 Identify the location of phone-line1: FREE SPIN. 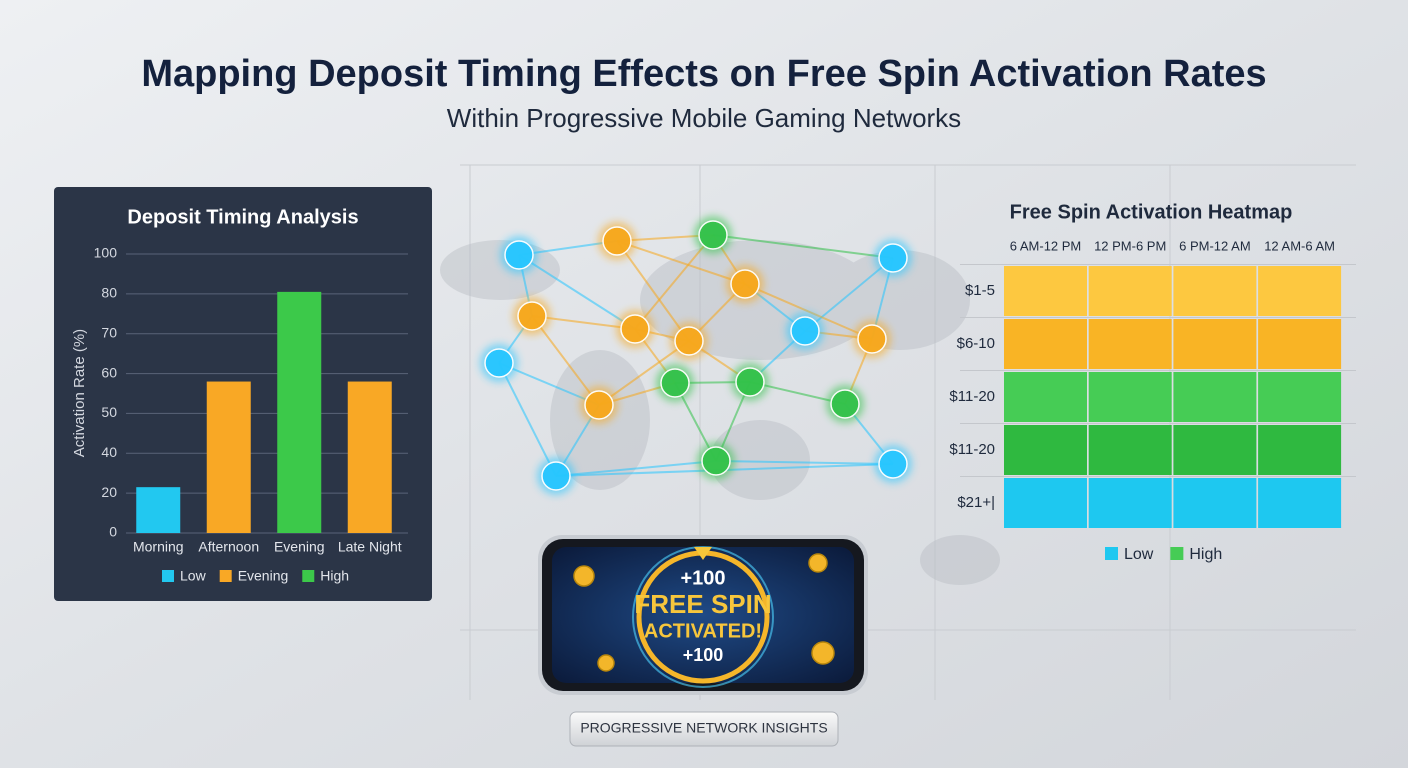
(702, 604).